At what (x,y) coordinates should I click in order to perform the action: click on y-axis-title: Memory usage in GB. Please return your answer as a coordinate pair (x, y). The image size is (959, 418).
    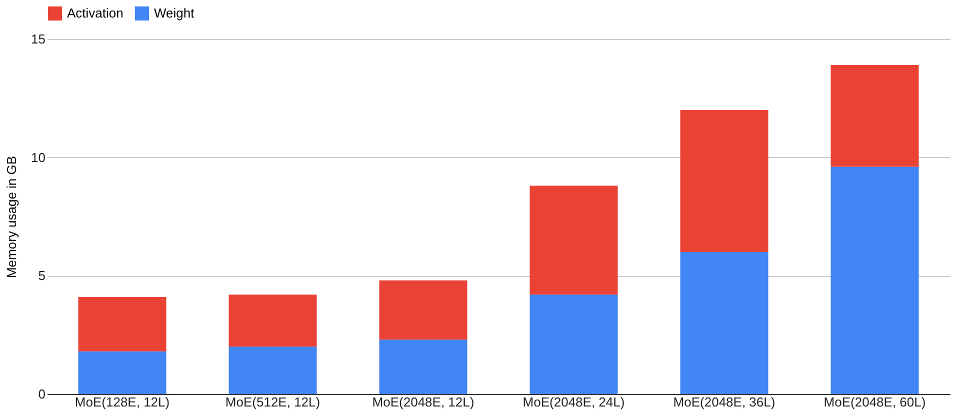
    Looking at the image, I should click on (12, 217).